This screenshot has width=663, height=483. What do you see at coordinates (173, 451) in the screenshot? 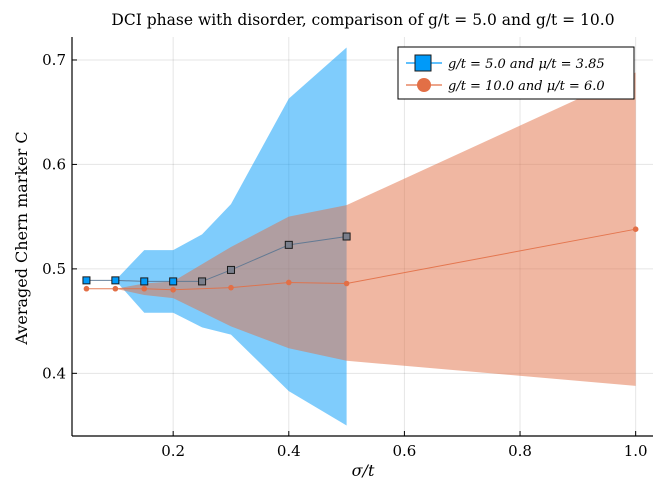
I see `x-tick-label-0: 0.2` at bounding box center [173, 451].